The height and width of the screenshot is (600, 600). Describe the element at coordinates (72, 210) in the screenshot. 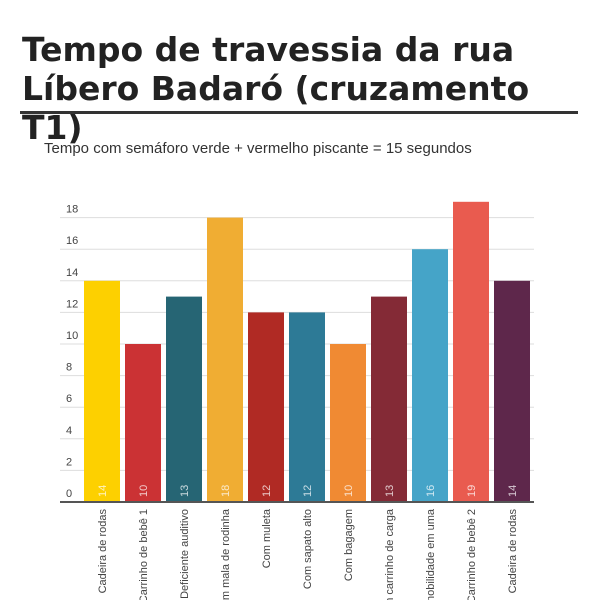

I see `y-tick-label: 18` at that location.